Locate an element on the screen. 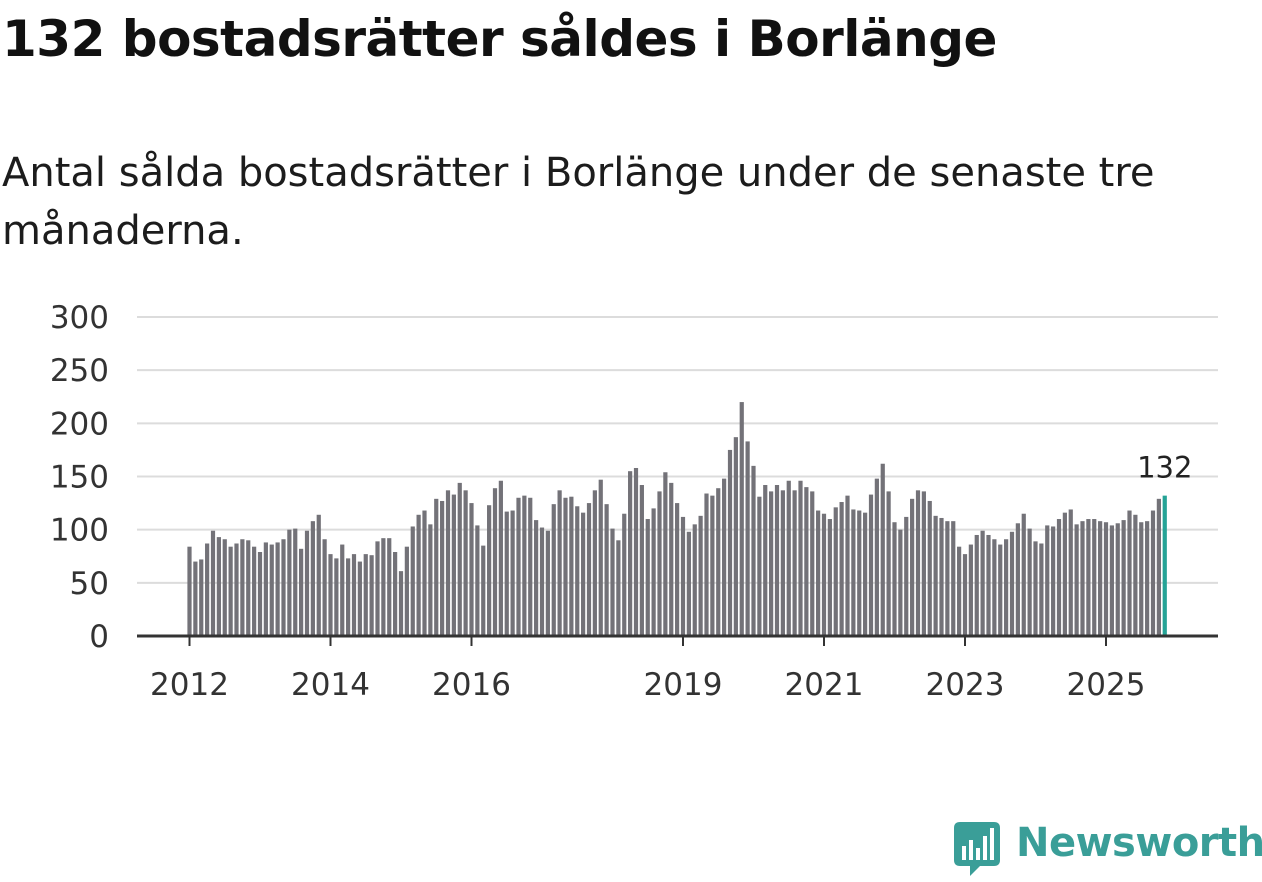 The image size is (1262, 882). x-tick-label: 2014 is located at coordinates (330, 685).